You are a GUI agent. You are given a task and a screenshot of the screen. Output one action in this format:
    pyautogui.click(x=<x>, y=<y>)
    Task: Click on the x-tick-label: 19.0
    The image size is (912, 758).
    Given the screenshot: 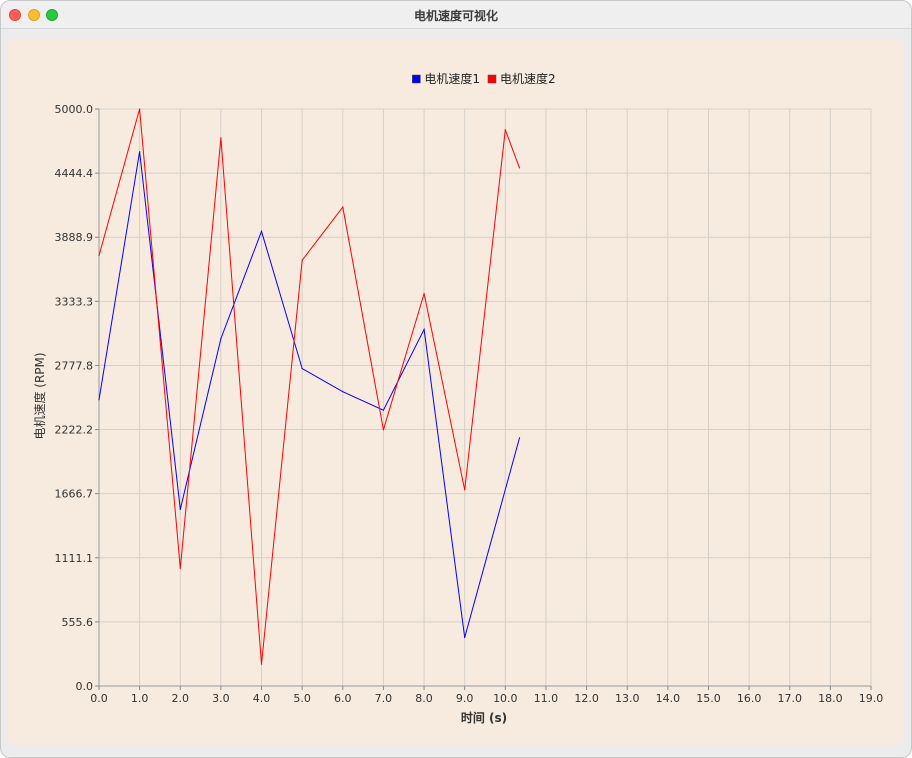 What is the action you would take?
    pyautogui.click(x=871, y=698)
    